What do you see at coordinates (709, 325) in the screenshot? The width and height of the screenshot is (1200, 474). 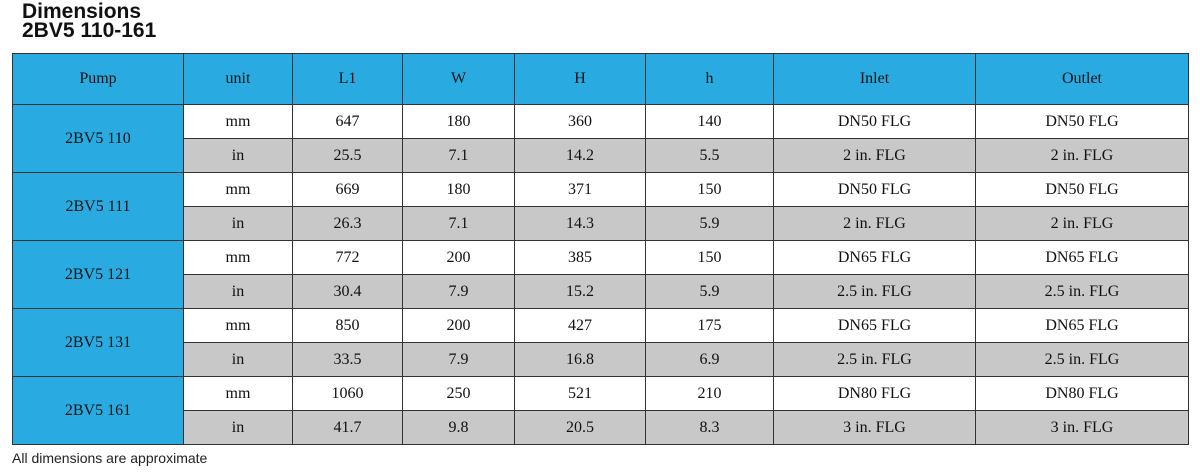 I see `cell: 175` at bounding box center [709, 325].